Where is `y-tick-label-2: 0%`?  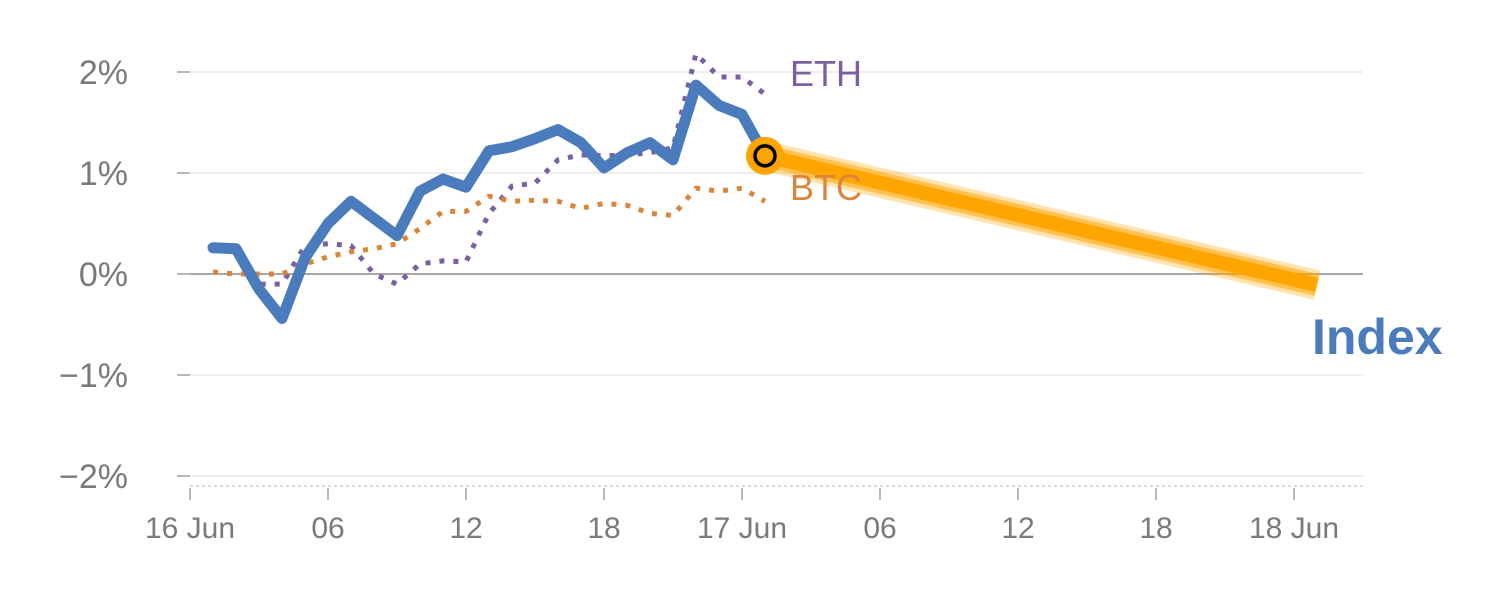
y-tick-label-2: 0% is located at coordinates (103, 275).